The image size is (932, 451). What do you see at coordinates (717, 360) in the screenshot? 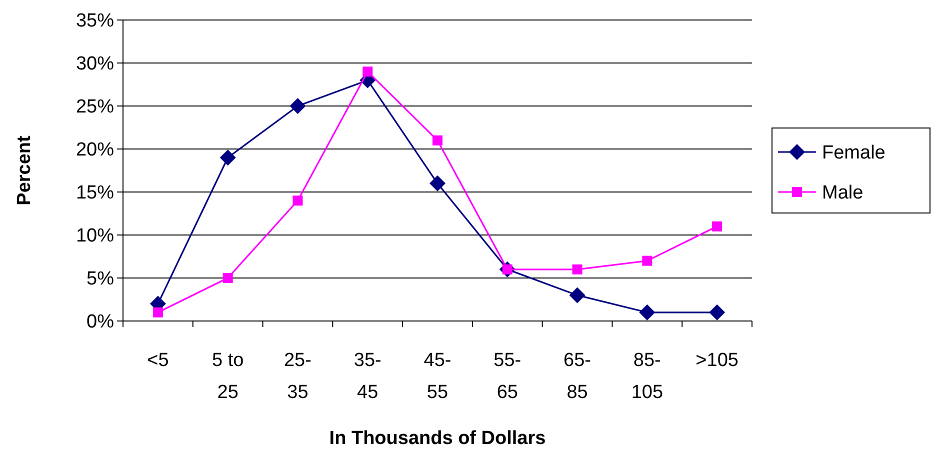
I see `x-tick-label: >105` at bounding box center [717, 360].